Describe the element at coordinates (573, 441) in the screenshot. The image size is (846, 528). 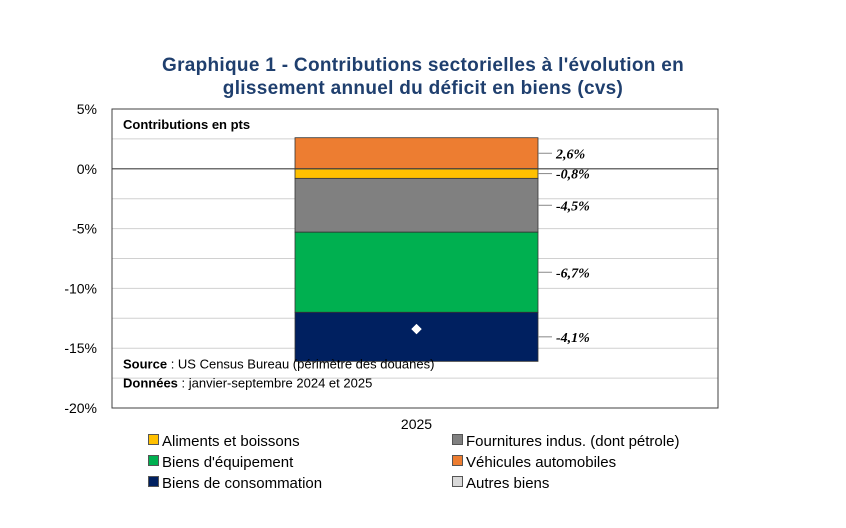
I see `legend-label-fournitures: Fournitures indus. (dont pétrole)` at that location.